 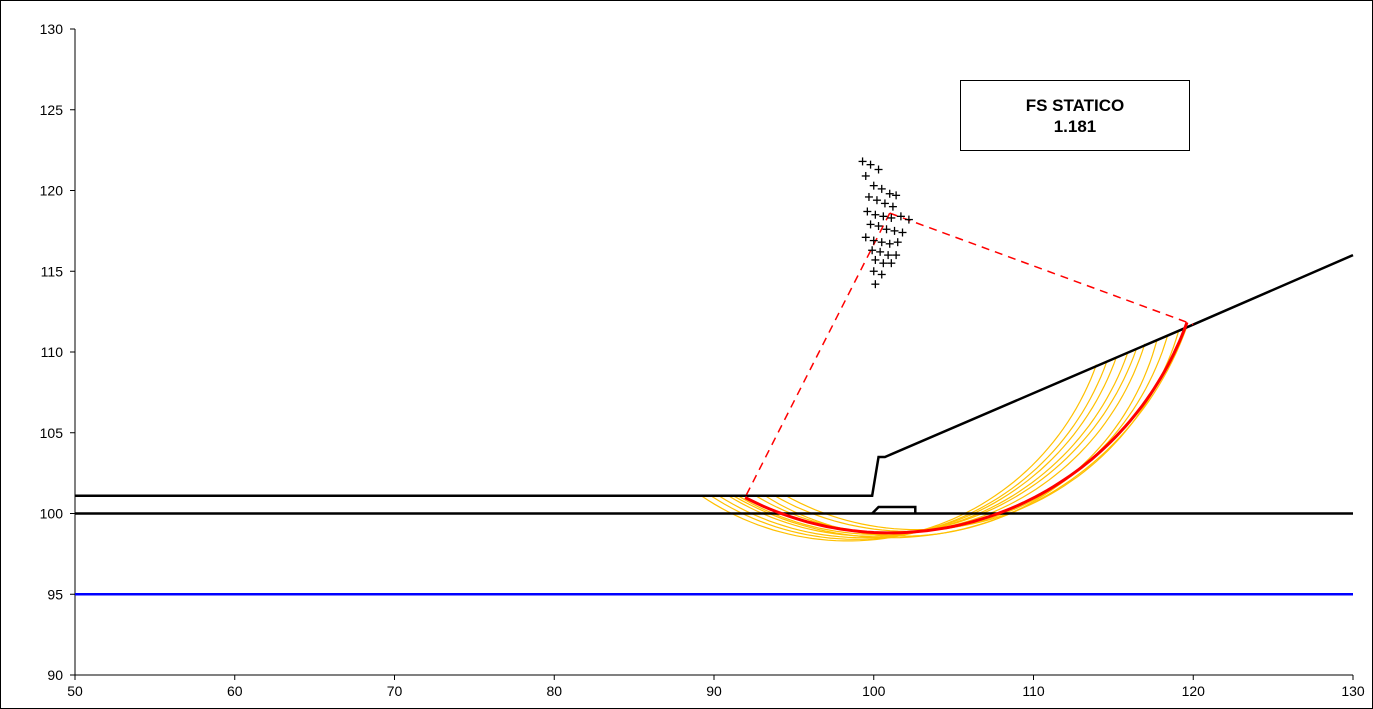 What do you see at coordinates (52, 433) in the screenshot?
I see `y-tick-label: 105` at bounding box center [52, 433].